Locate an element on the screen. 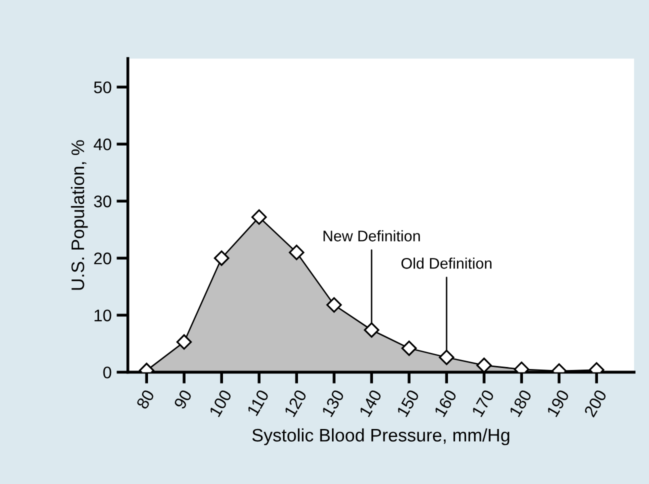  y-axis-title: U.S. Population, % is located at coordinates (79, 215).